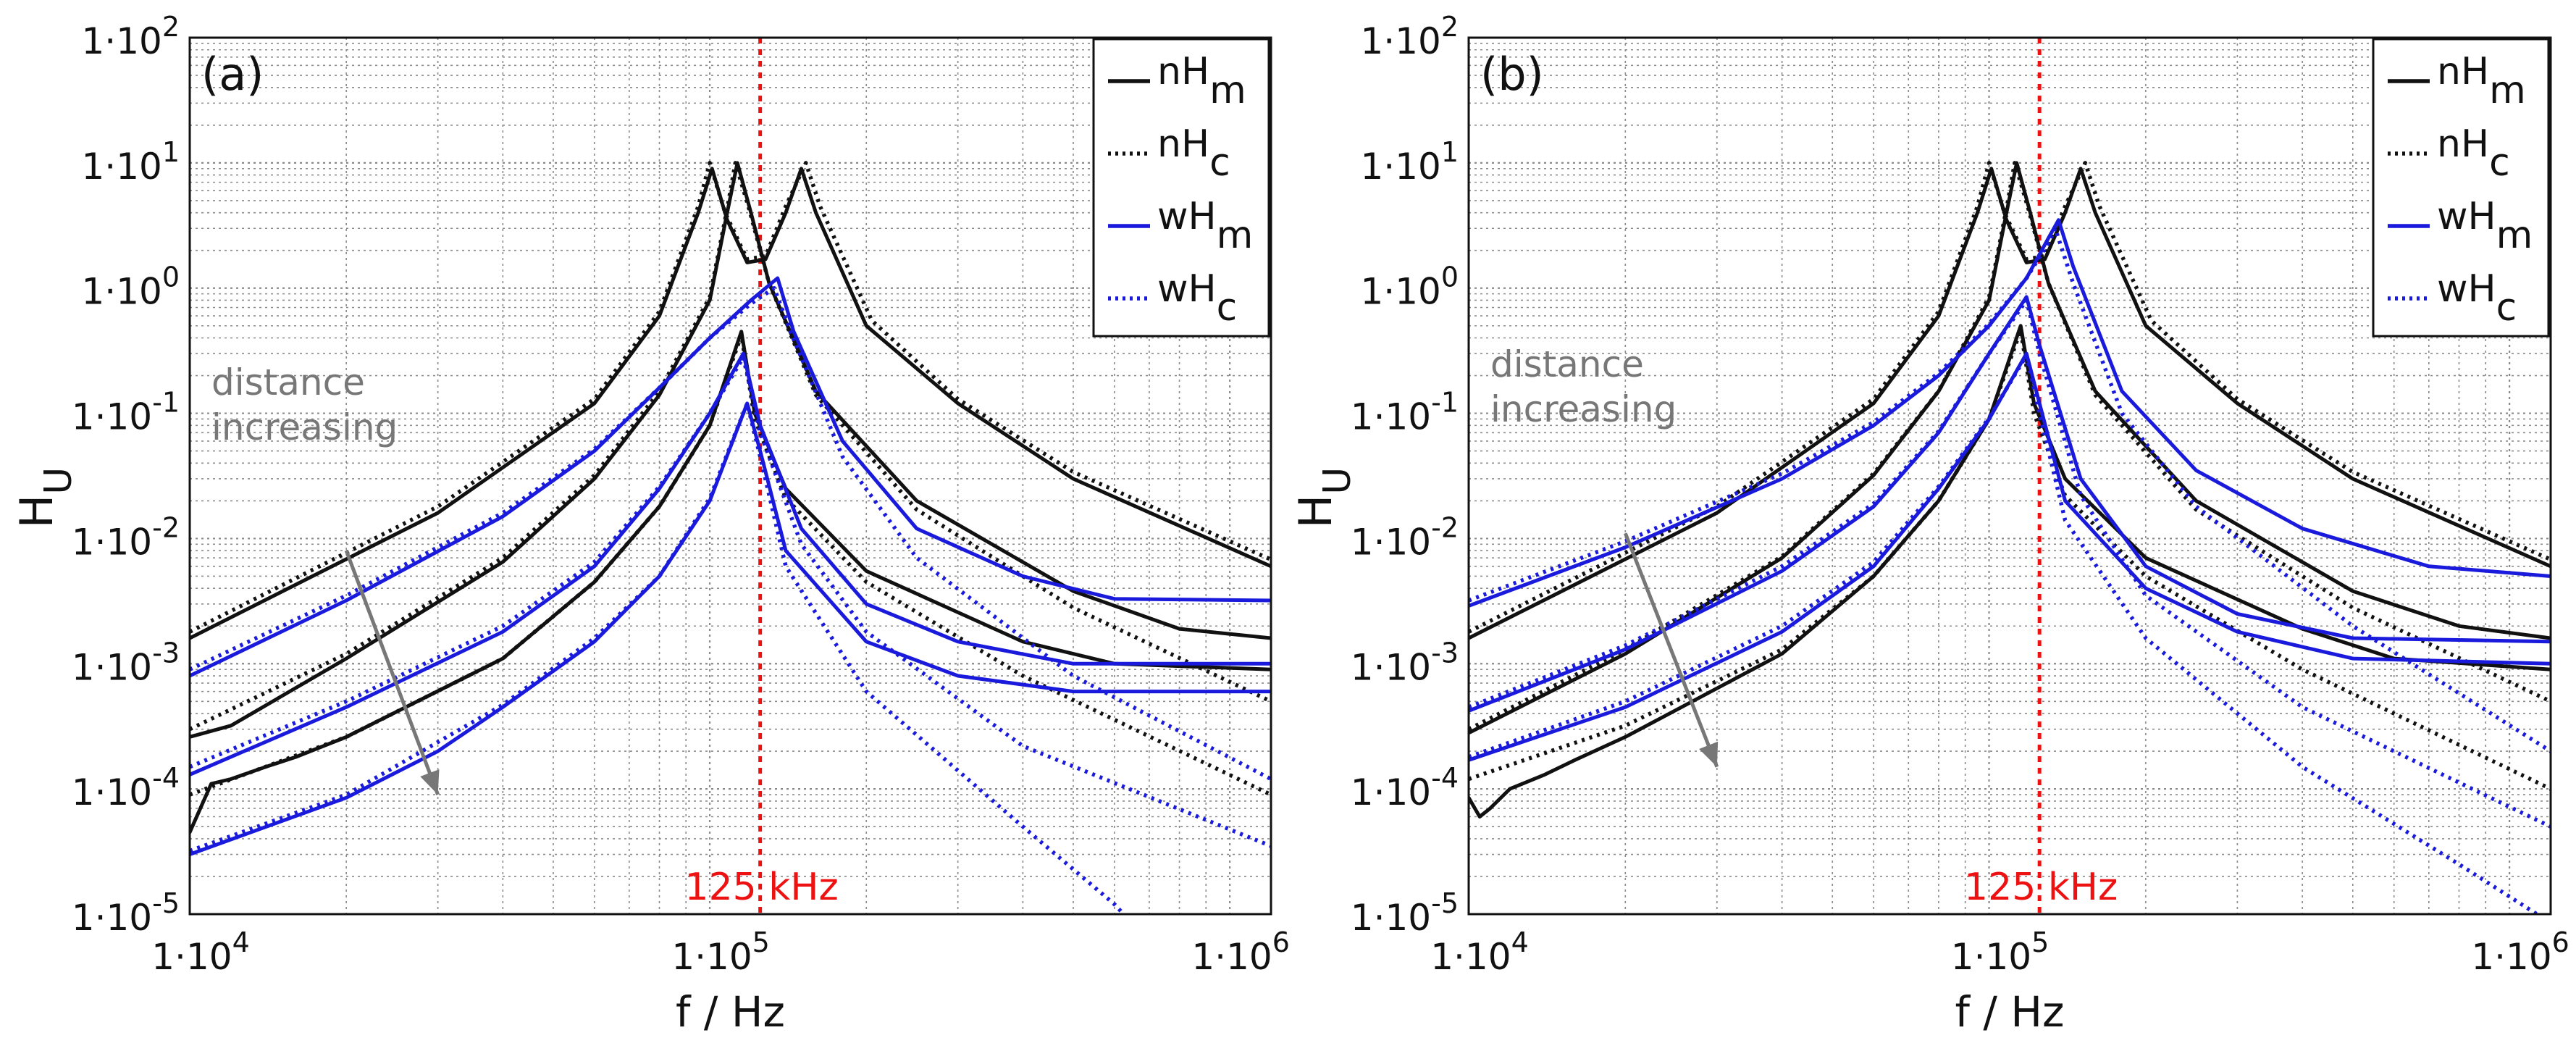 The image size is (2576, 1038). I want to click on panel-label: (b), so click(1512, 74).